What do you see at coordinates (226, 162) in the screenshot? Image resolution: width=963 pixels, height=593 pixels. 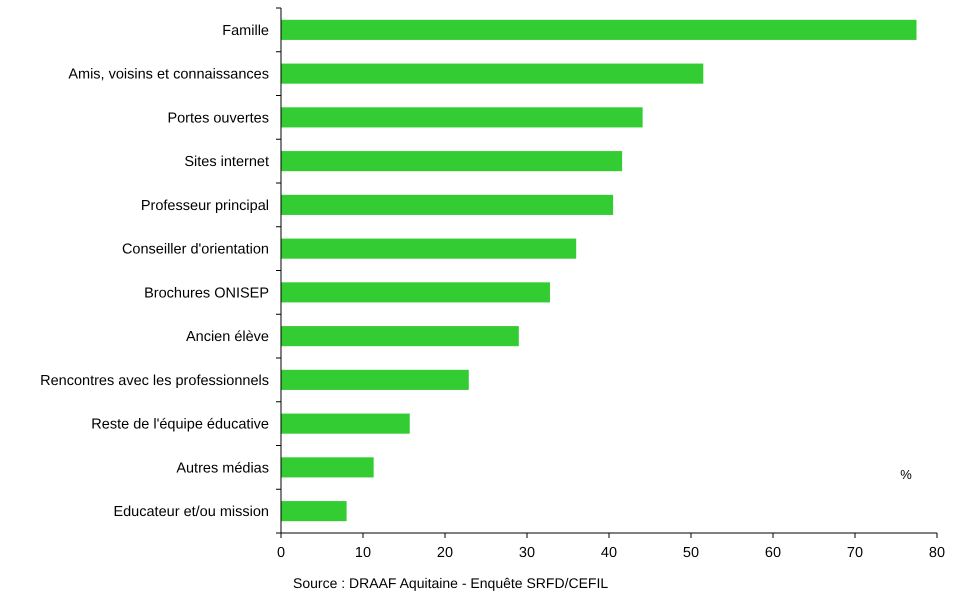 I see `y-tick-label: Sites internet` at bounding box center [226, 162].